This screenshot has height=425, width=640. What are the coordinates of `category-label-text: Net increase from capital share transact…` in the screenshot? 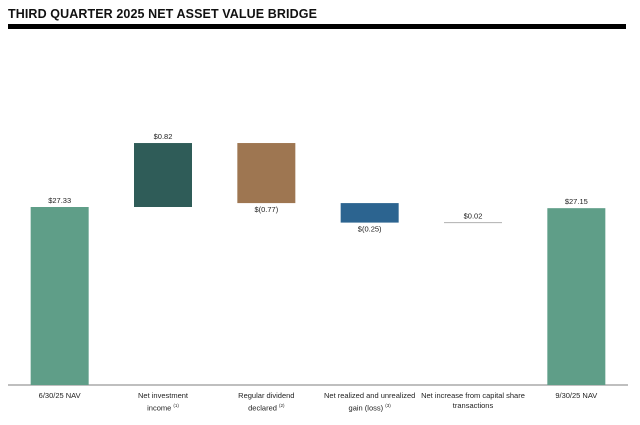 It's located at (473, 400).